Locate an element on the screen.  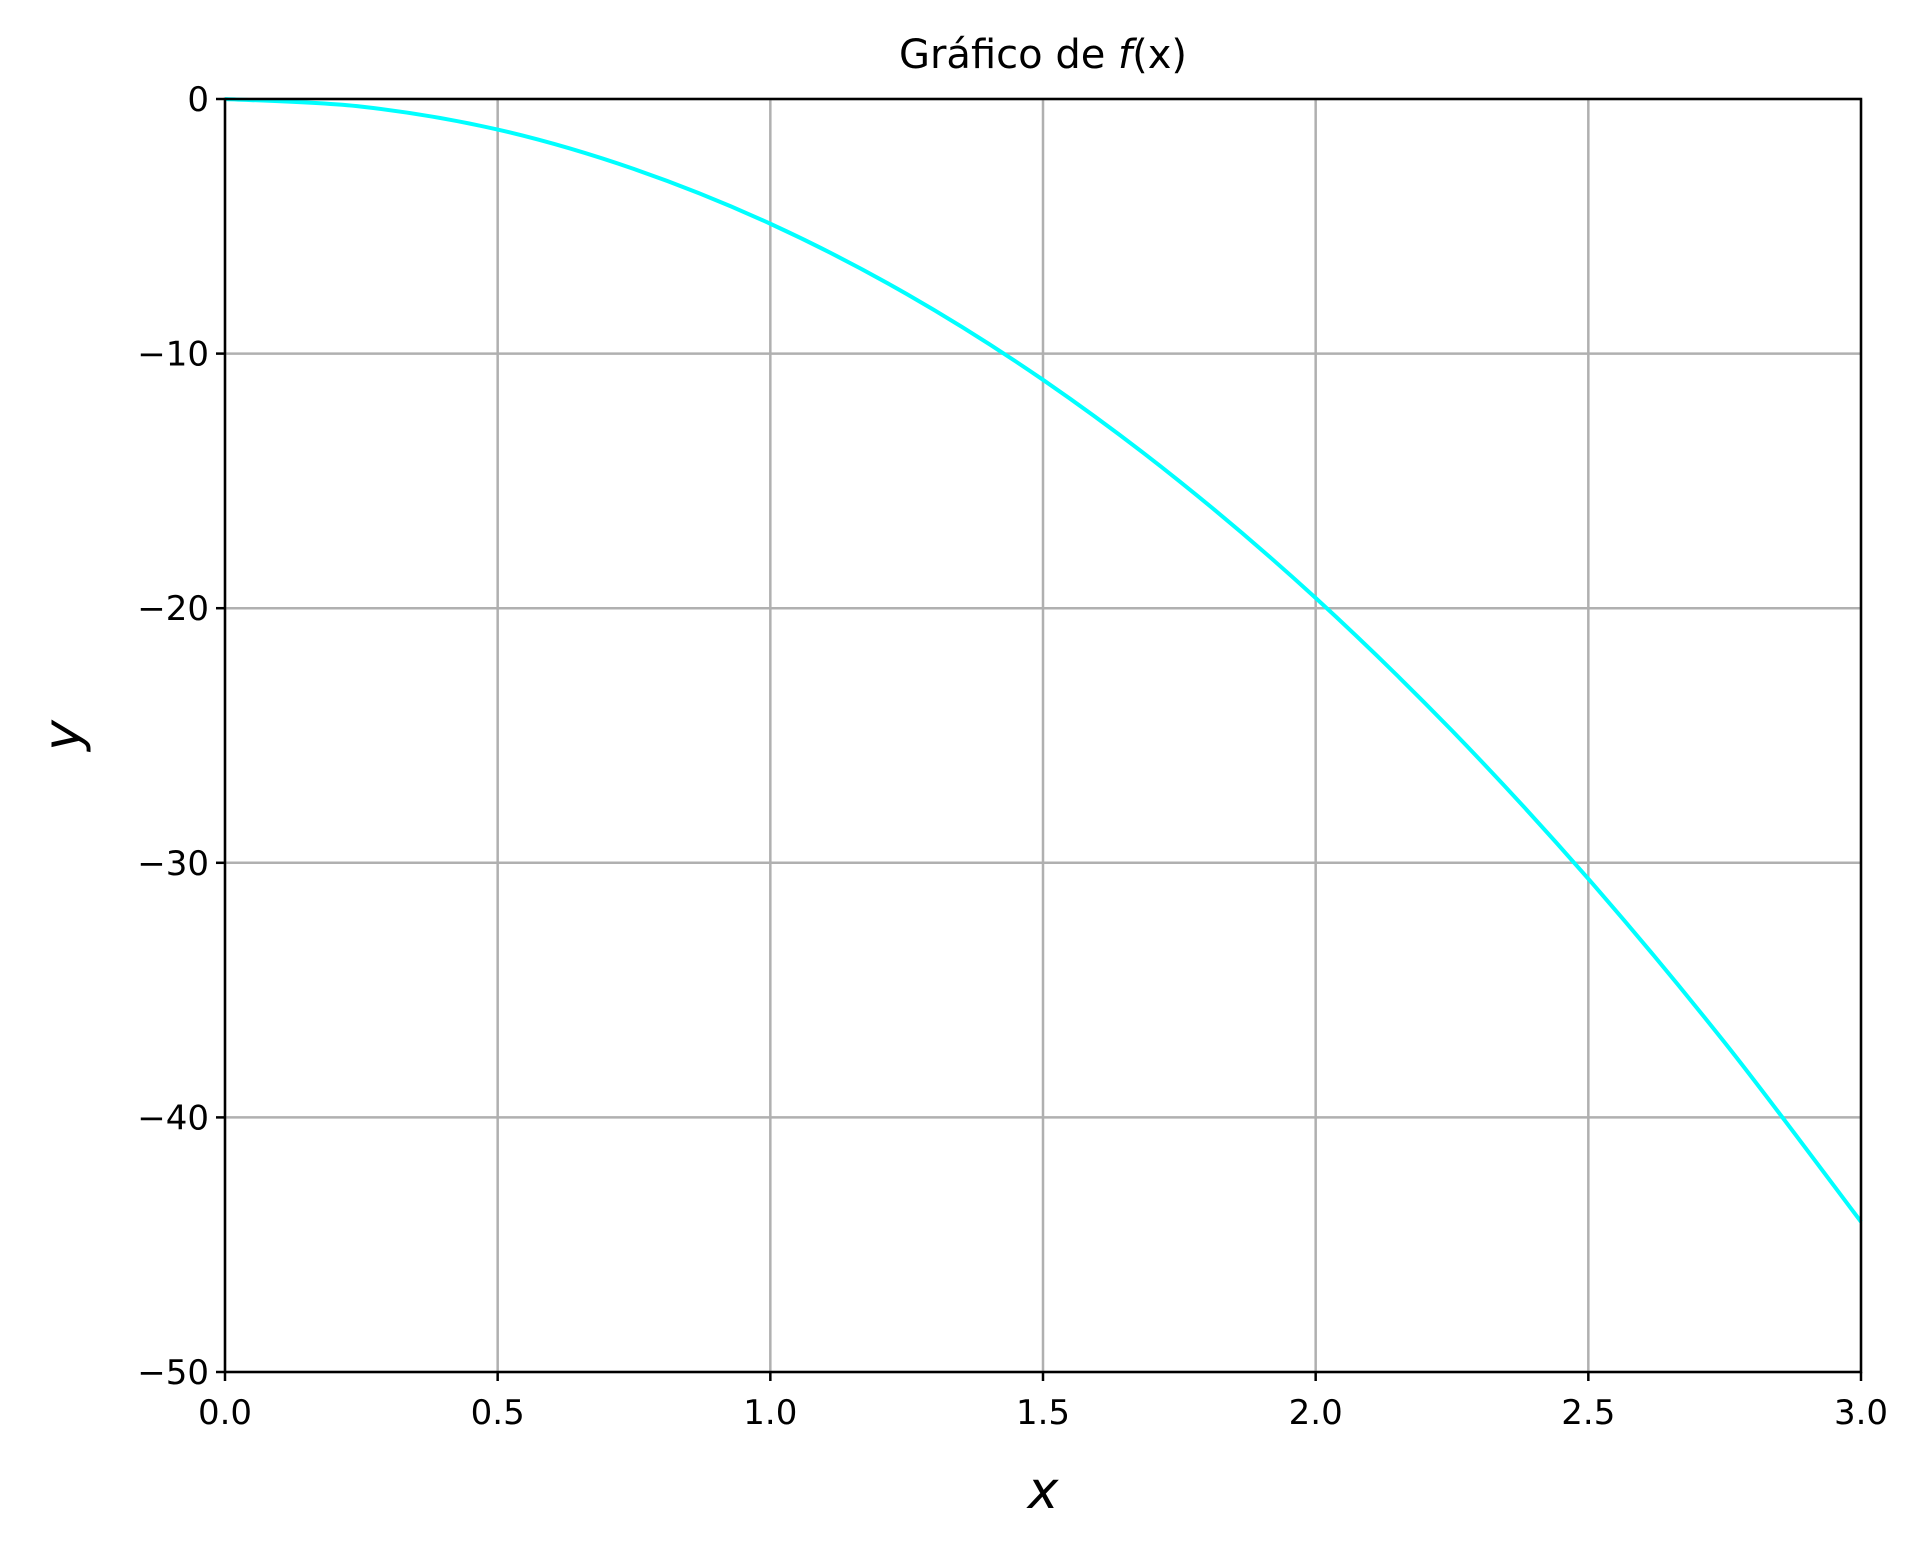
chart-title: Gráfico de f(x) is located at coordinates (1043, 55).